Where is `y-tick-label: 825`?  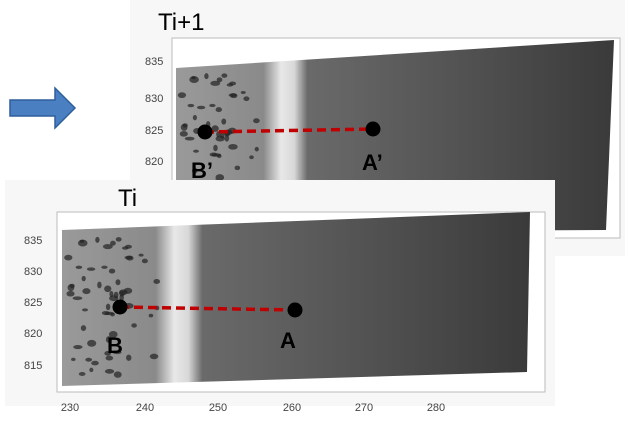 y-tick-label: 825 is located at coordinates (33, 303).